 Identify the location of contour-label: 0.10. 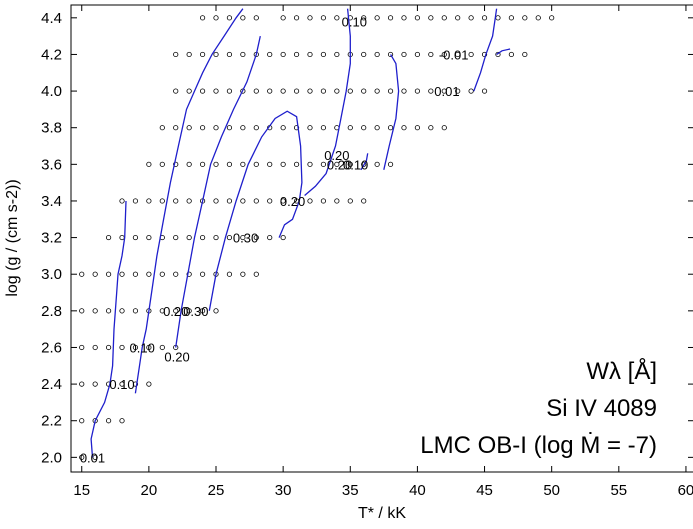
(354, 21).